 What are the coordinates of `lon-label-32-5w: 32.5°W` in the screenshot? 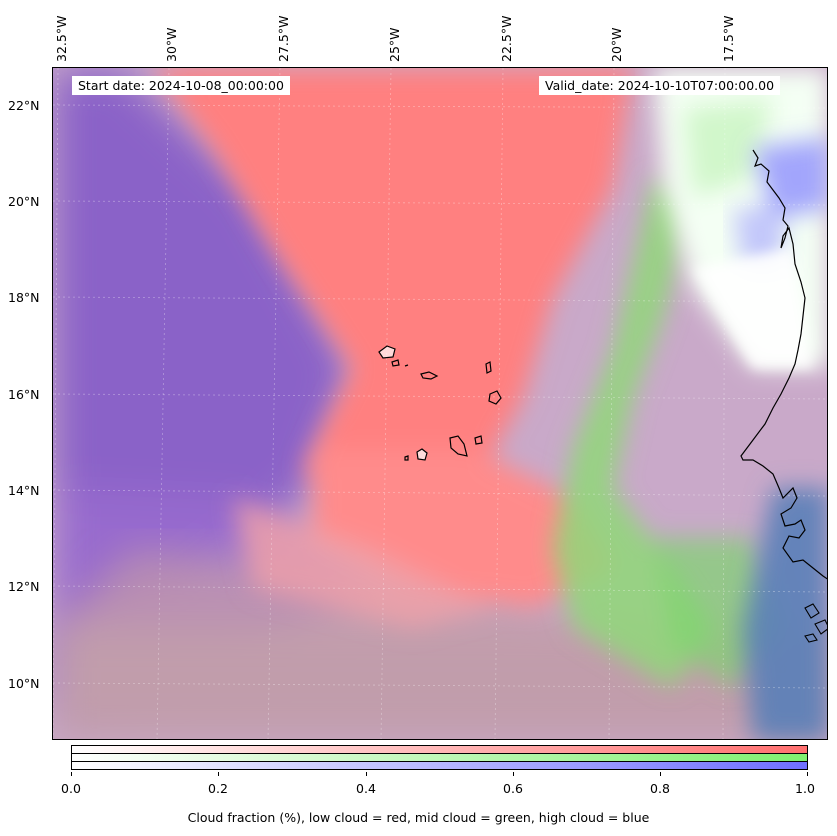 It's located at (61, 38).